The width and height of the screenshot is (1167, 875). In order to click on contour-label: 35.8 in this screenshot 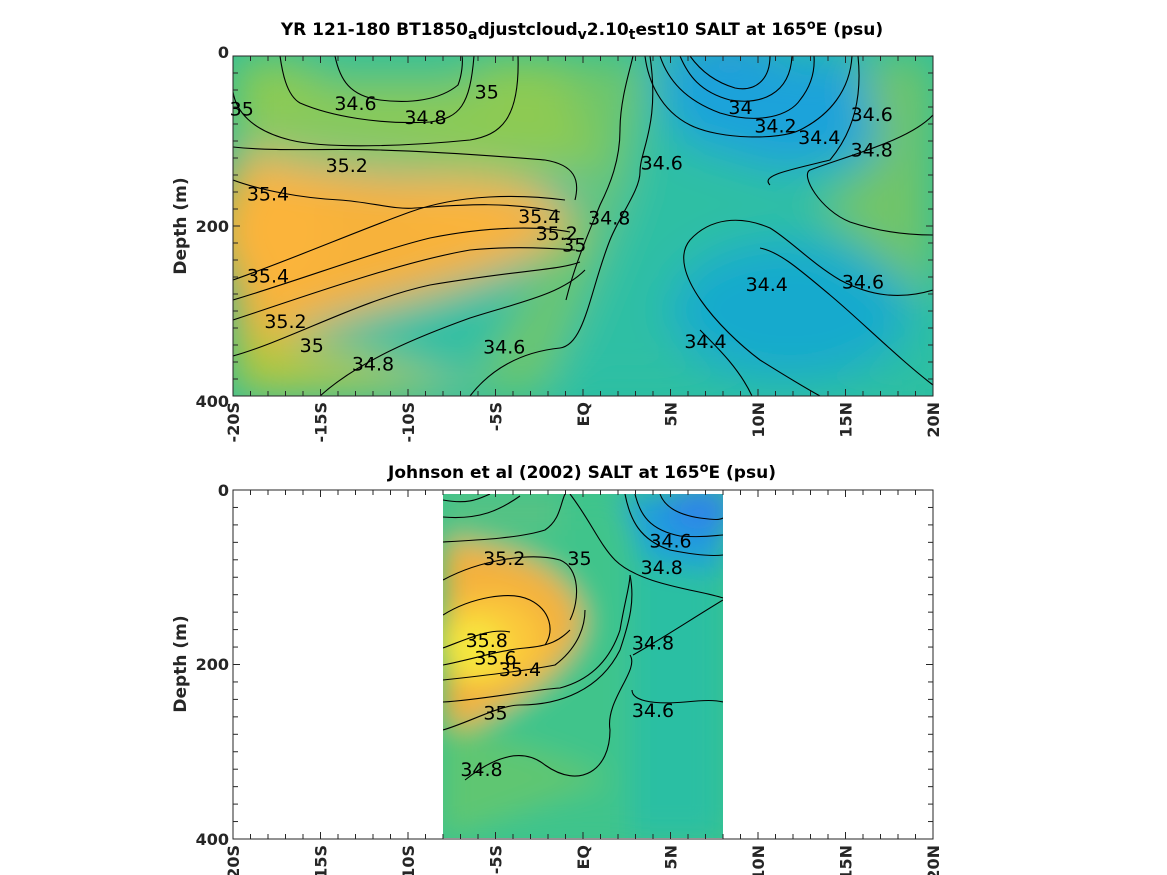, I will do `click(487, 641)`.